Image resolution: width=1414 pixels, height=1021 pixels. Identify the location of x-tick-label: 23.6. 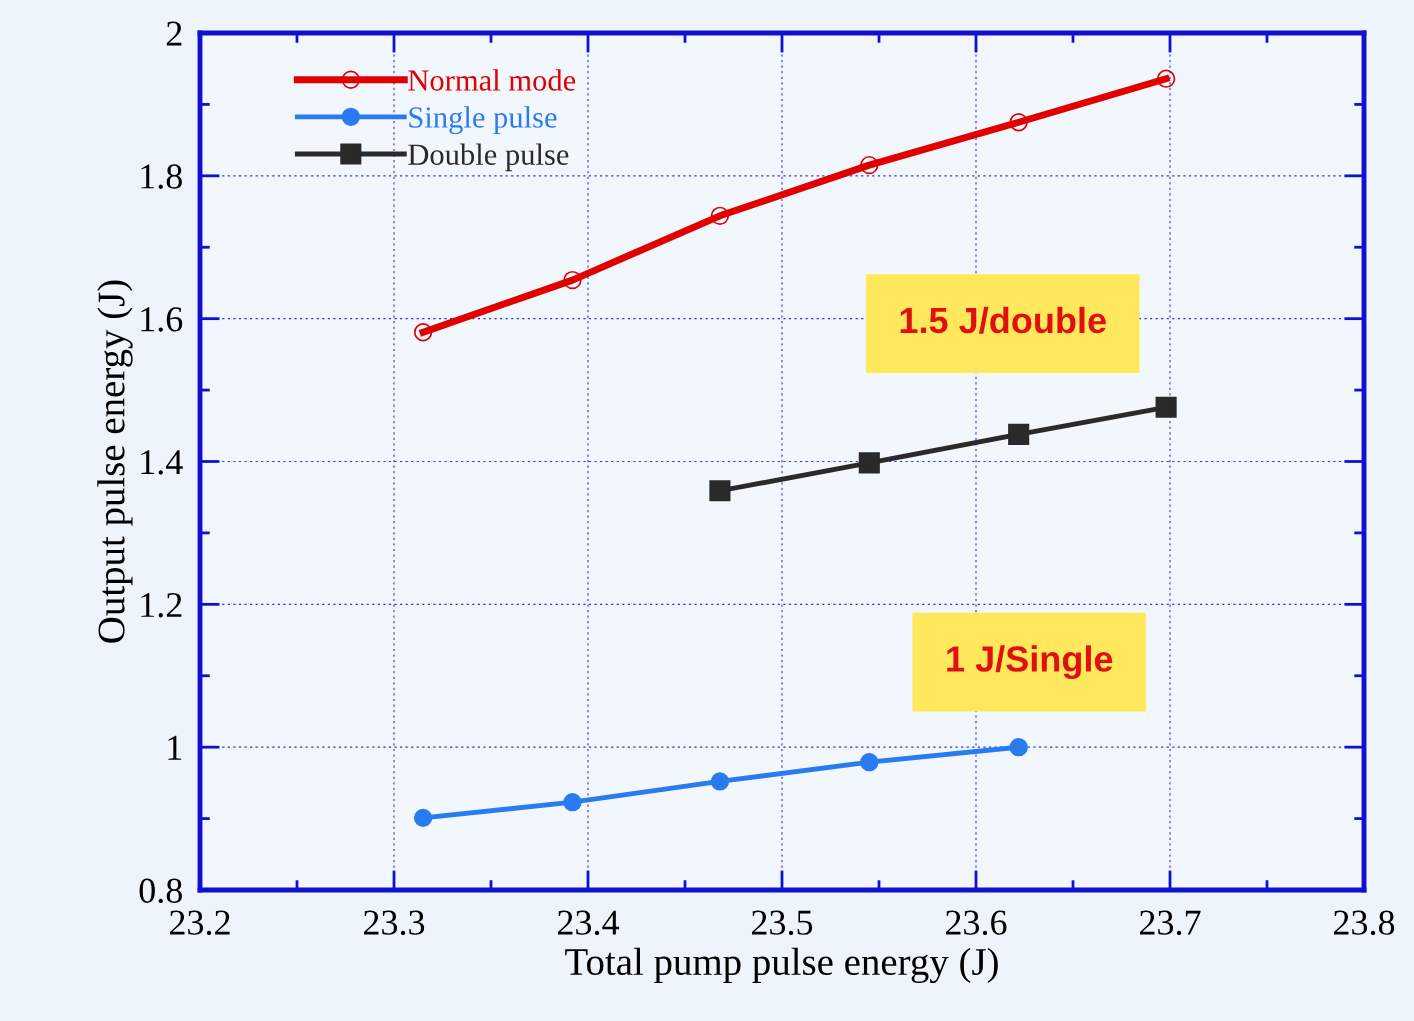
(976, 923).